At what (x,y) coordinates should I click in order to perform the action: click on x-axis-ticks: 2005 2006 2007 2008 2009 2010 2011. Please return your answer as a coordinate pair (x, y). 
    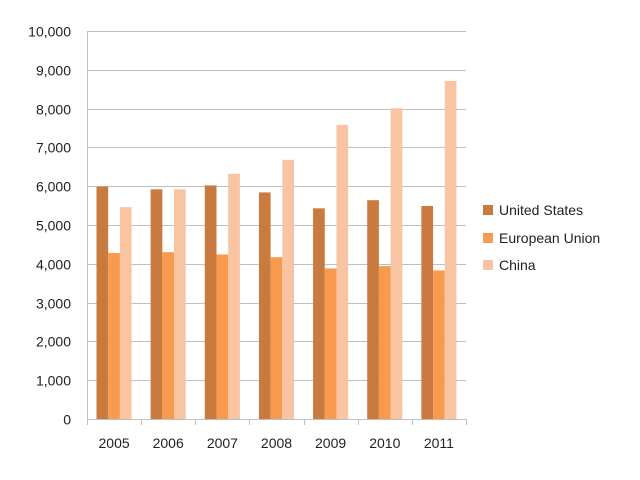
    Looking at the image, I should click on (277, 435).